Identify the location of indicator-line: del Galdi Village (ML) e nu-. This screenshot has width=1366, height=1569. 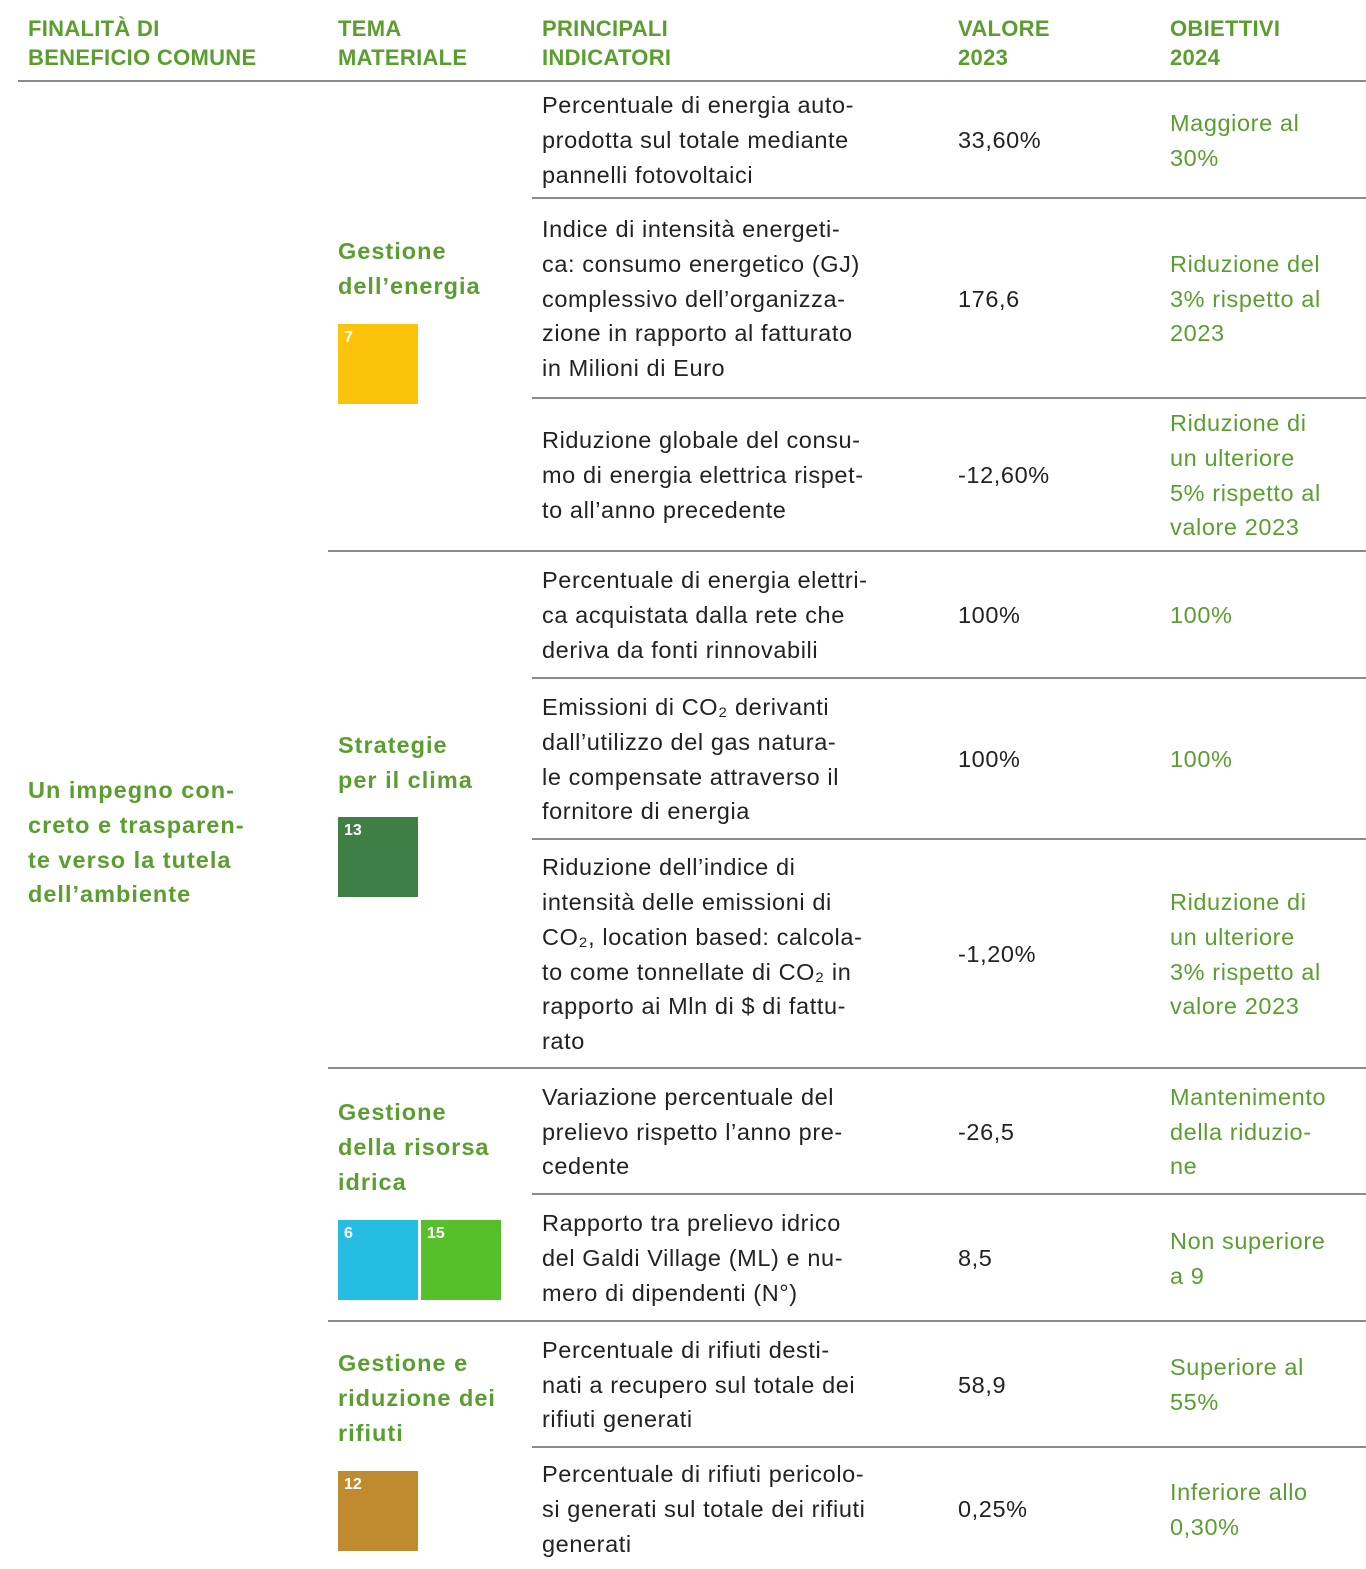
(693, 1258).